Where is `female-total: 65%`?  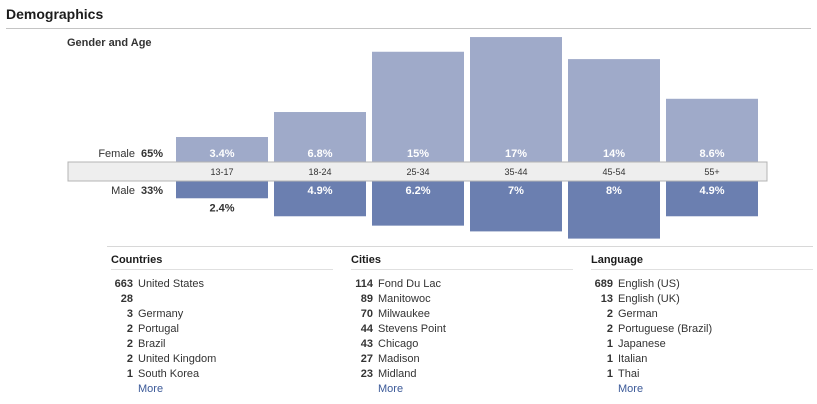 female-total: 65% is located at coordinates (152, 154).